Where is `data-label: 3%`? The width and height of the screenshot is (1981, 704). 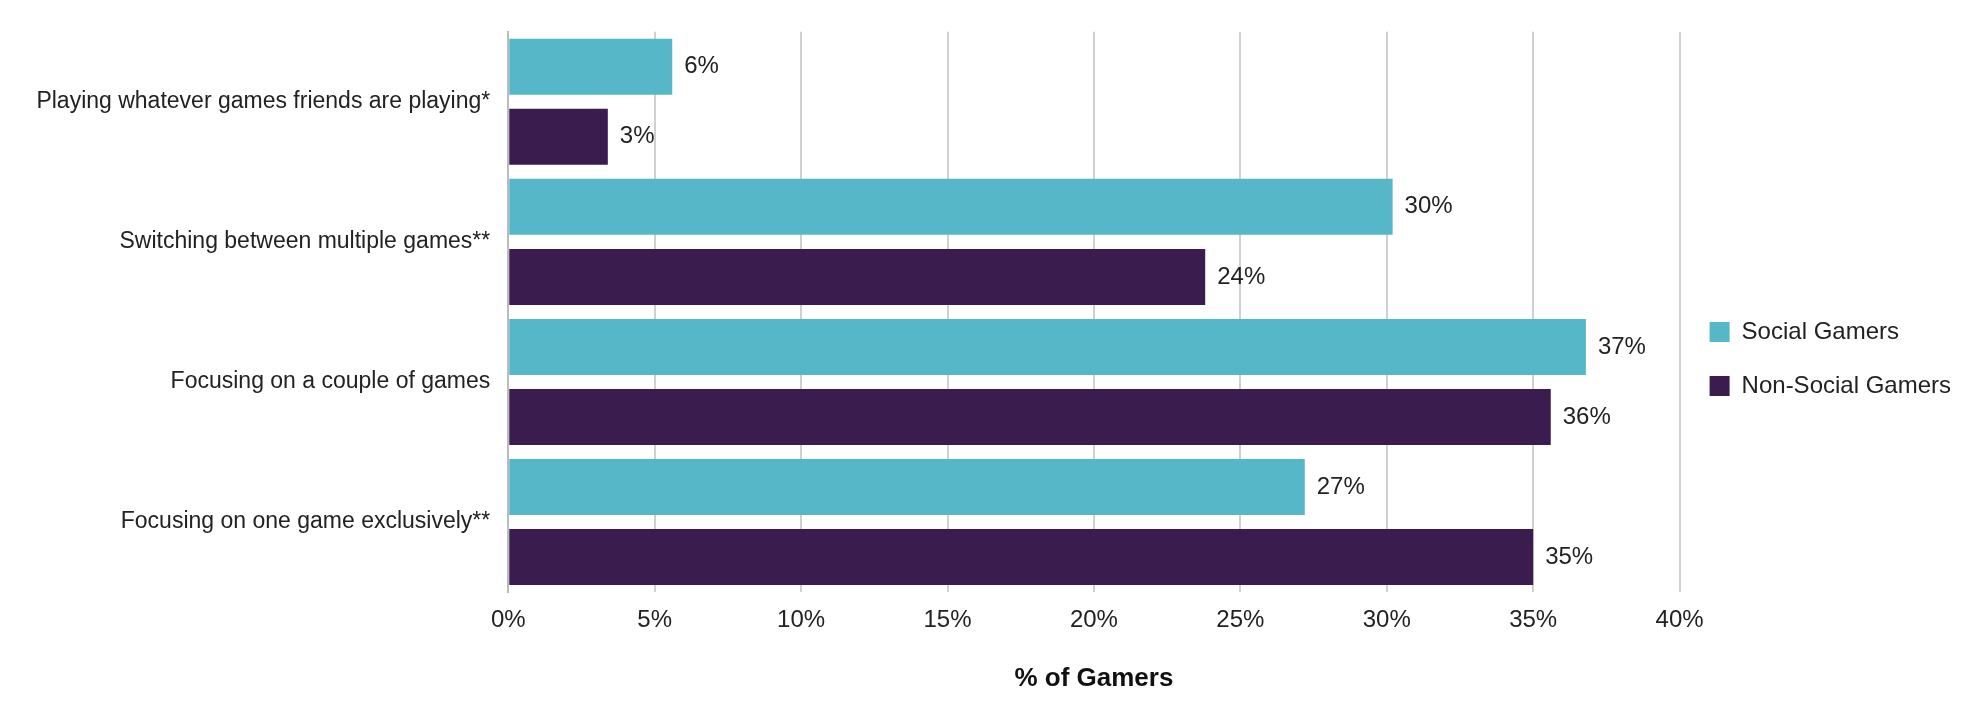
data-label: 3% is located at coordinates (637, 135).